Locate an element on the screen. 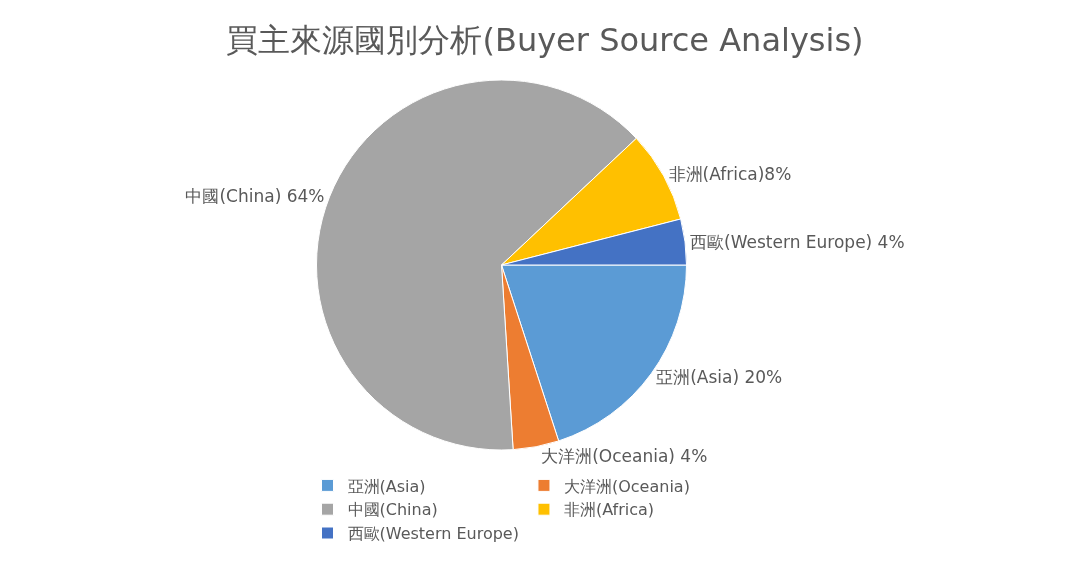 This screenshot has height=563, width=1090. legend-label: 大洋洲(Oceania) is located at coordinates (626, 486).